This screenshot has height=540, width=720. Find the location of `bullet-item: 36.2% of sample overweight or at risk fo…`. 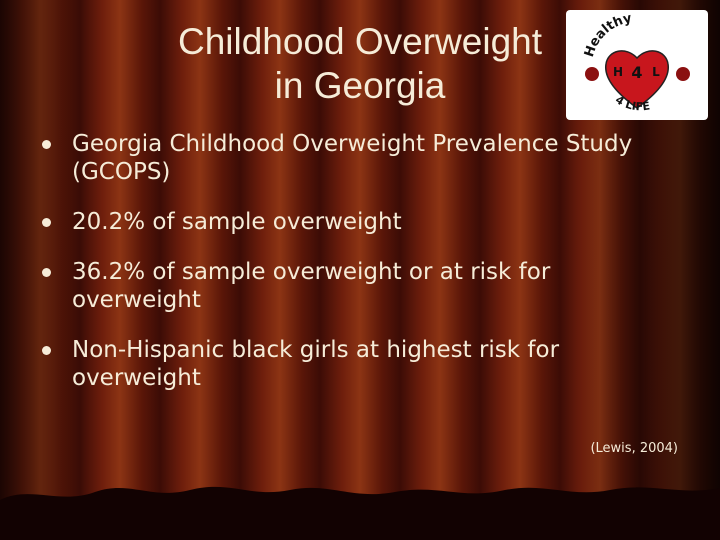

bullet-item: 36.2% of sample overweight or at risk fo… is located at coordinates (341, 286).